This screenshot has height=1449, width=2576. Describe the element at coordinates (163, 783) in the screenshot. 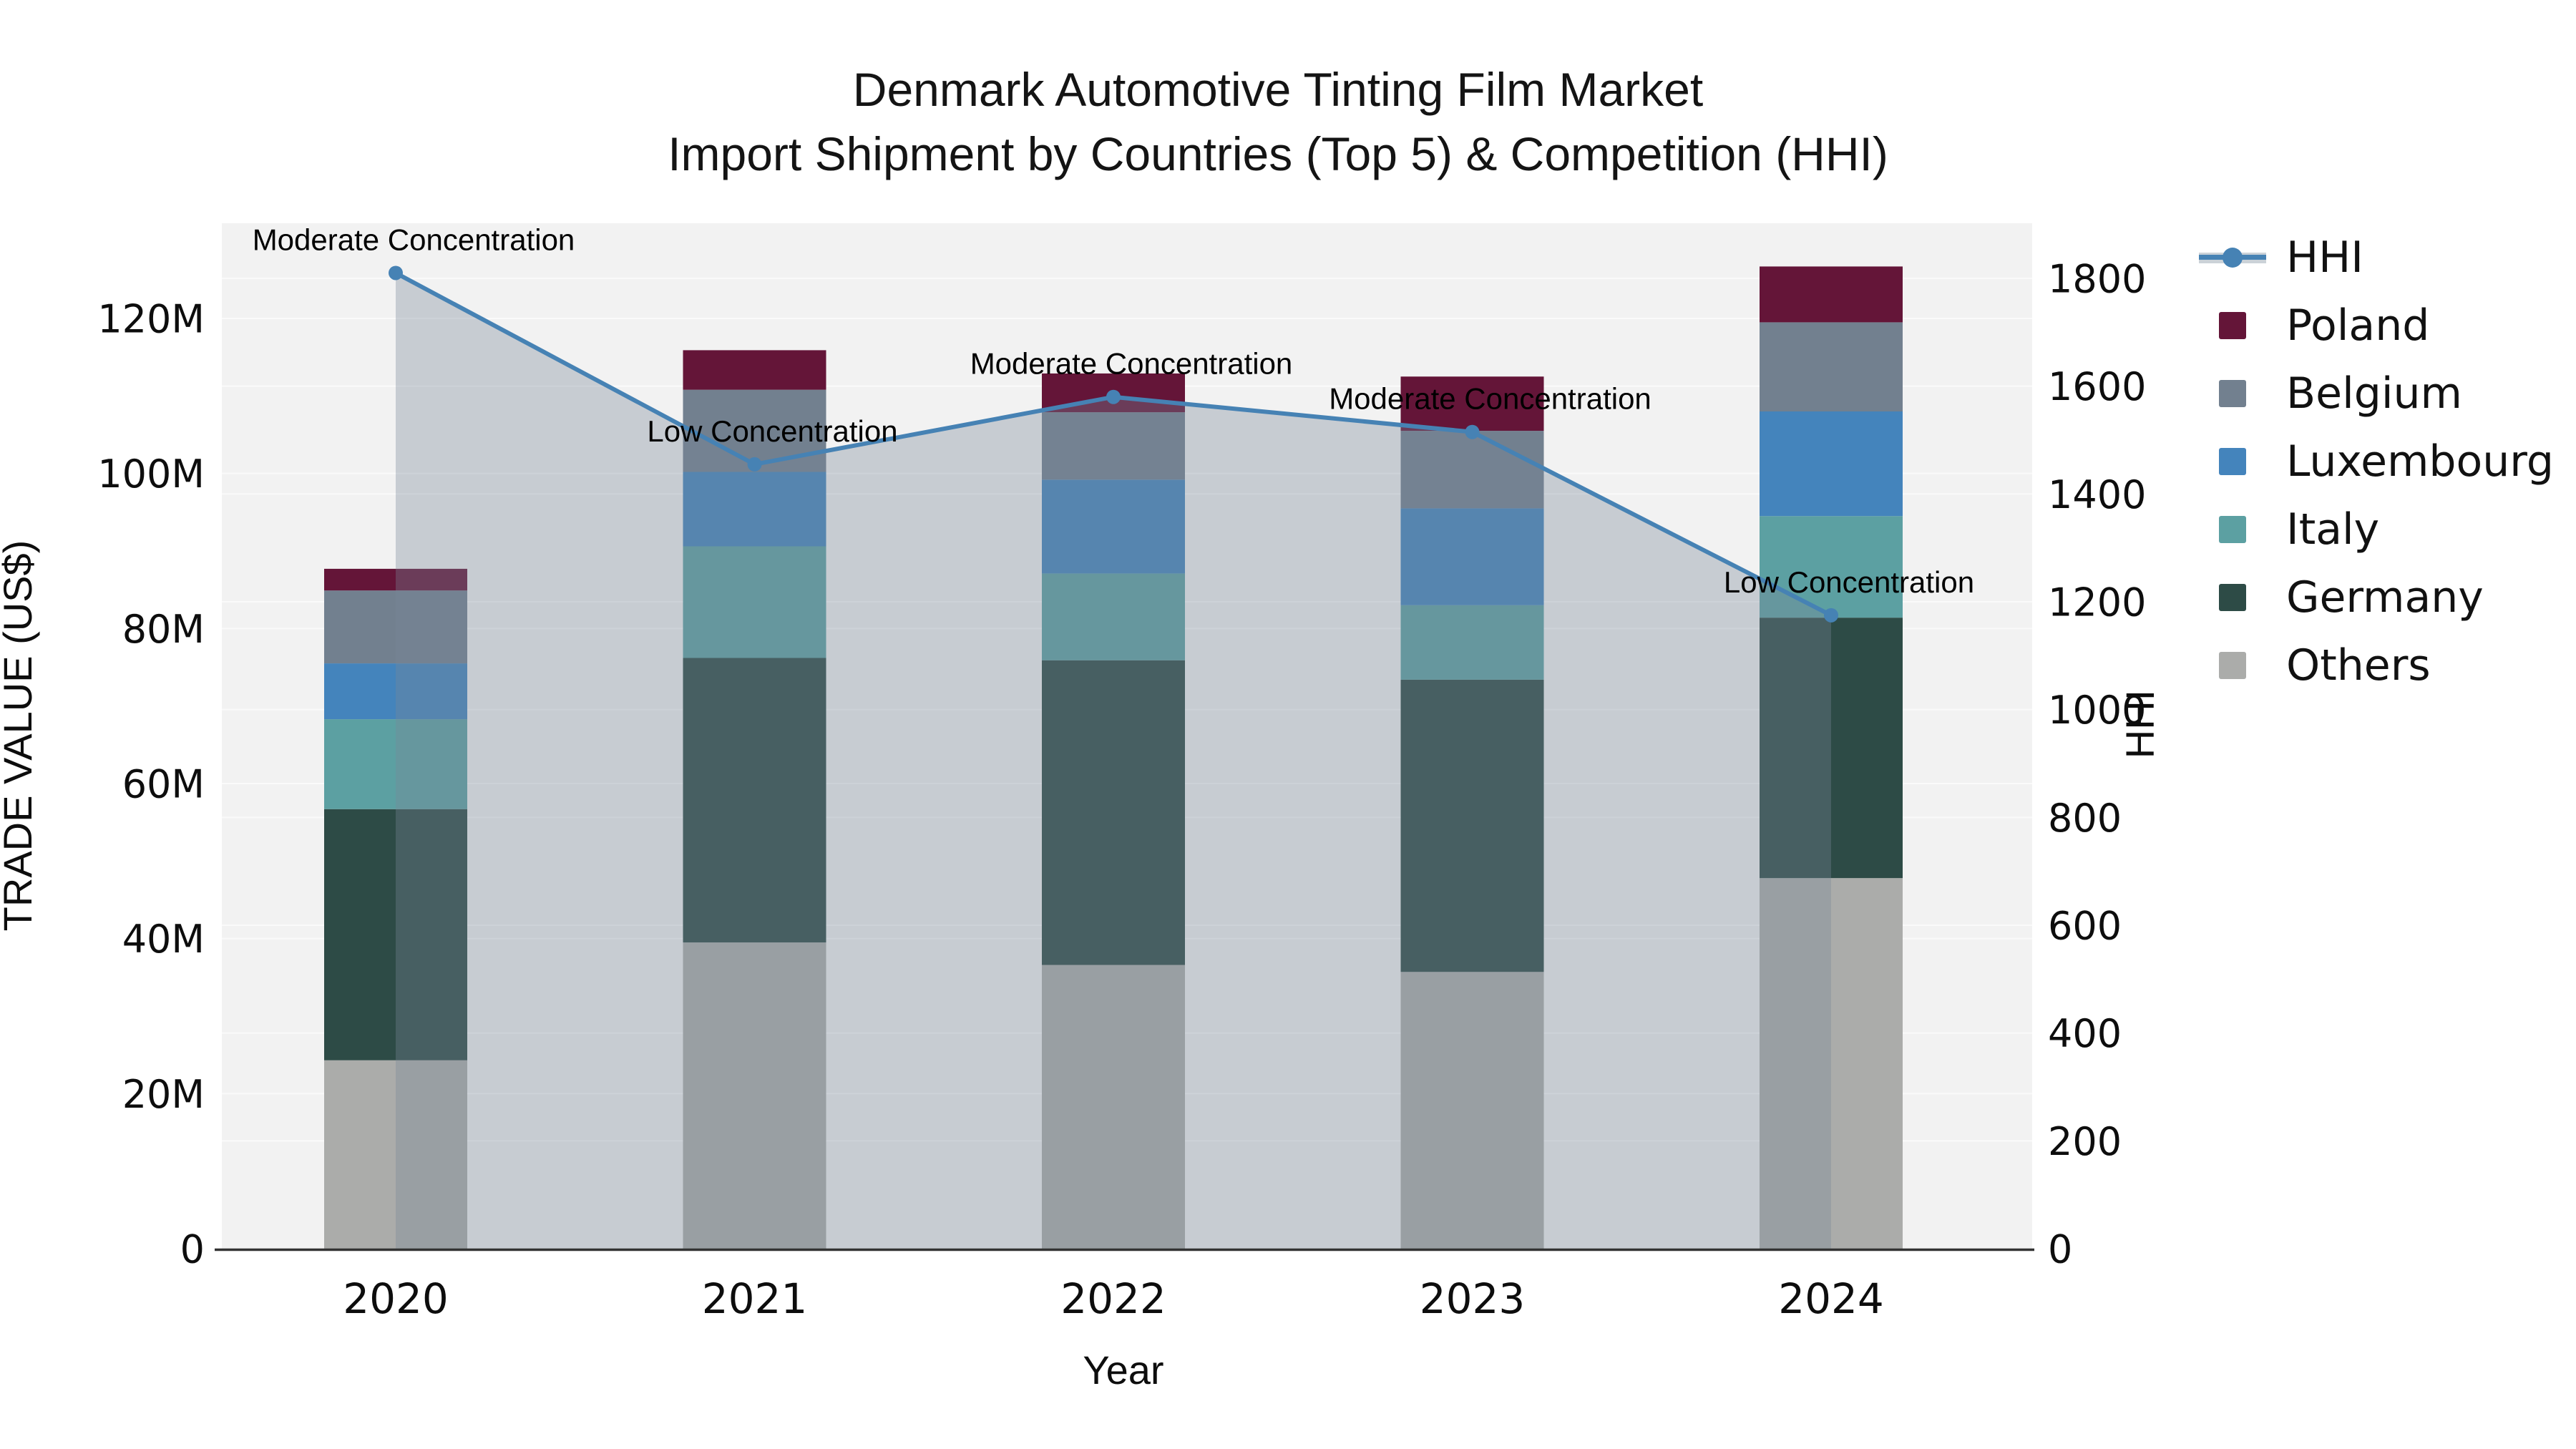

I see `y-left-tick-label: 60M` at that location.